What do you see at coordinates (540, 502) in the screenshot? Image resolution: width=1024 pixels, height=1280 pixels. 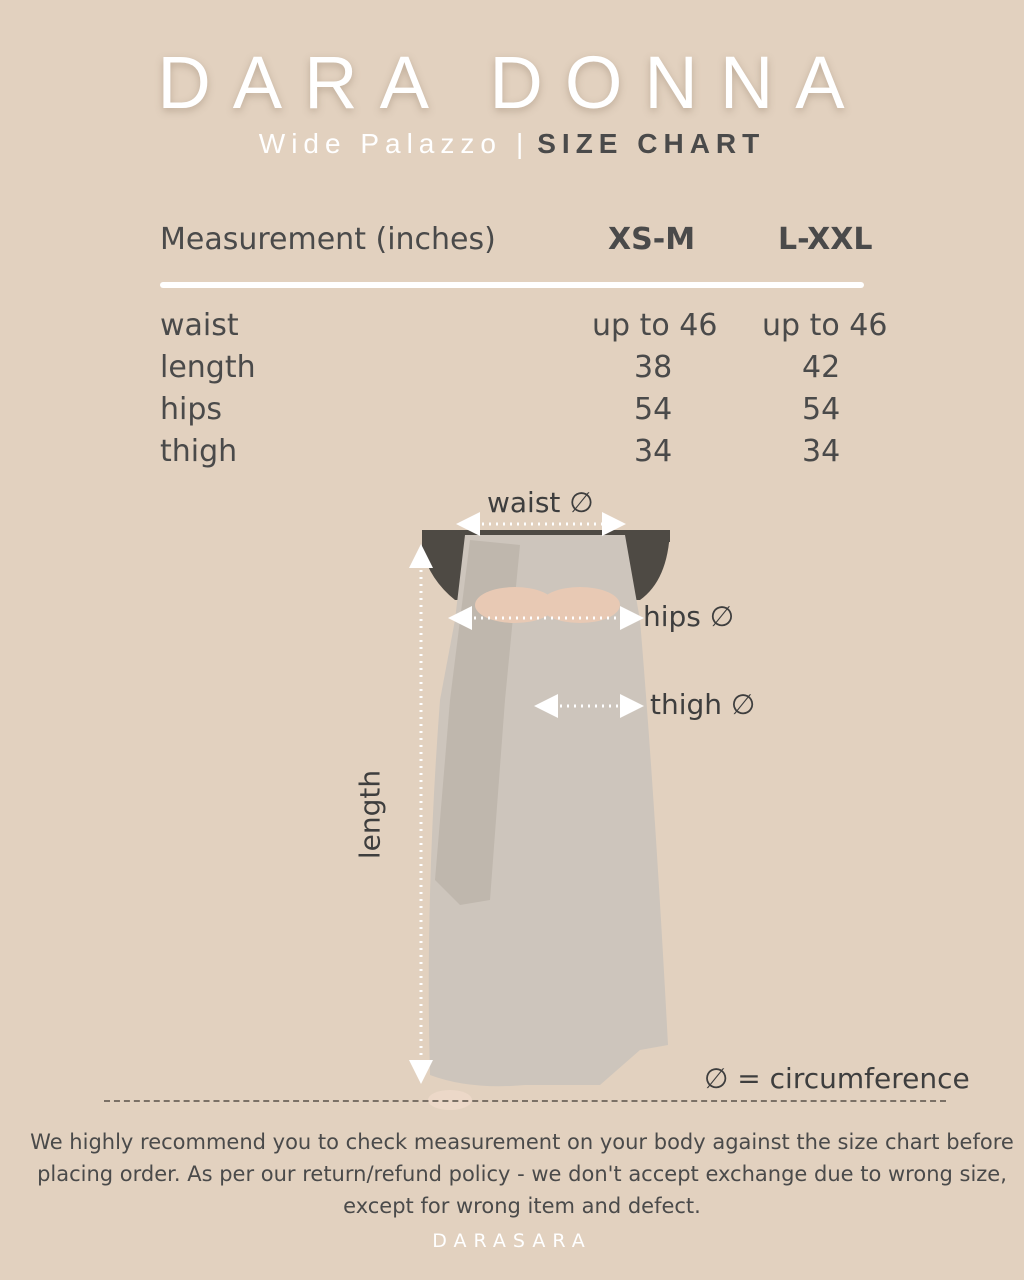 I see `waist-label: waist ∅` at bounding box center [540, 502].